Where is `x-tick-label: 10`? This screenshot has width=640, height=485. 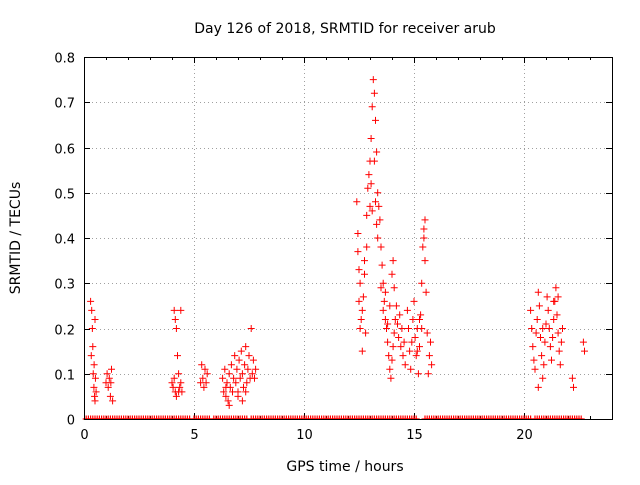
x-tick-label: 10 is located at coordinates (304, 435).